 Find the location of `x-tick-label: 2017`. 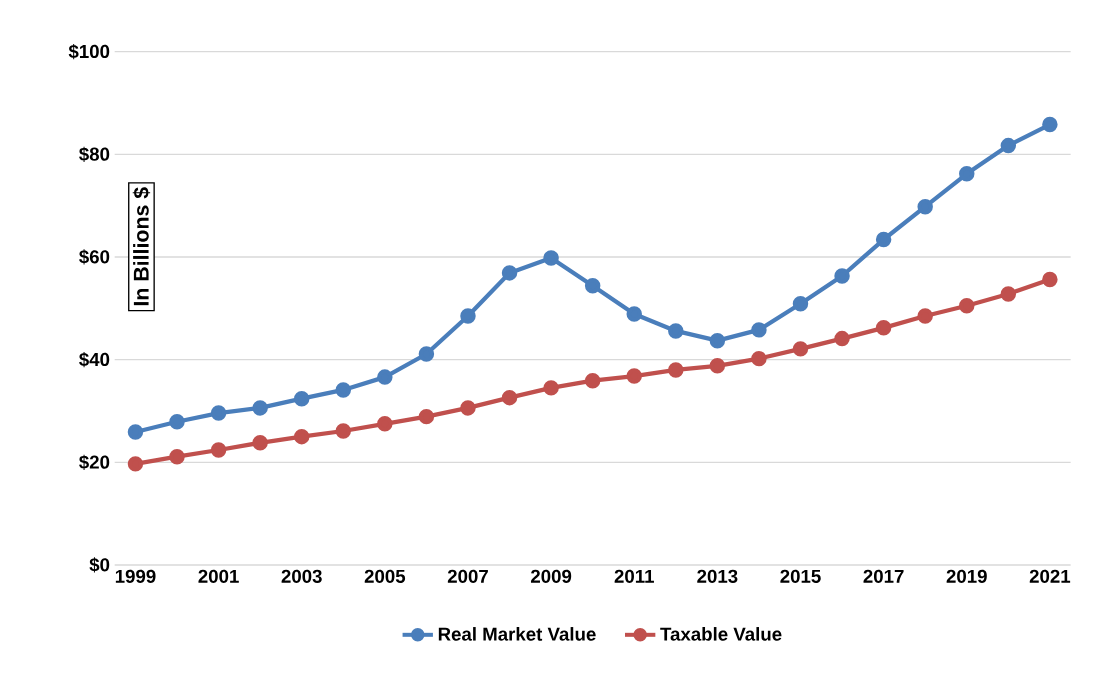

x-tick-label: 2017 is located at coordinates (883, 576).